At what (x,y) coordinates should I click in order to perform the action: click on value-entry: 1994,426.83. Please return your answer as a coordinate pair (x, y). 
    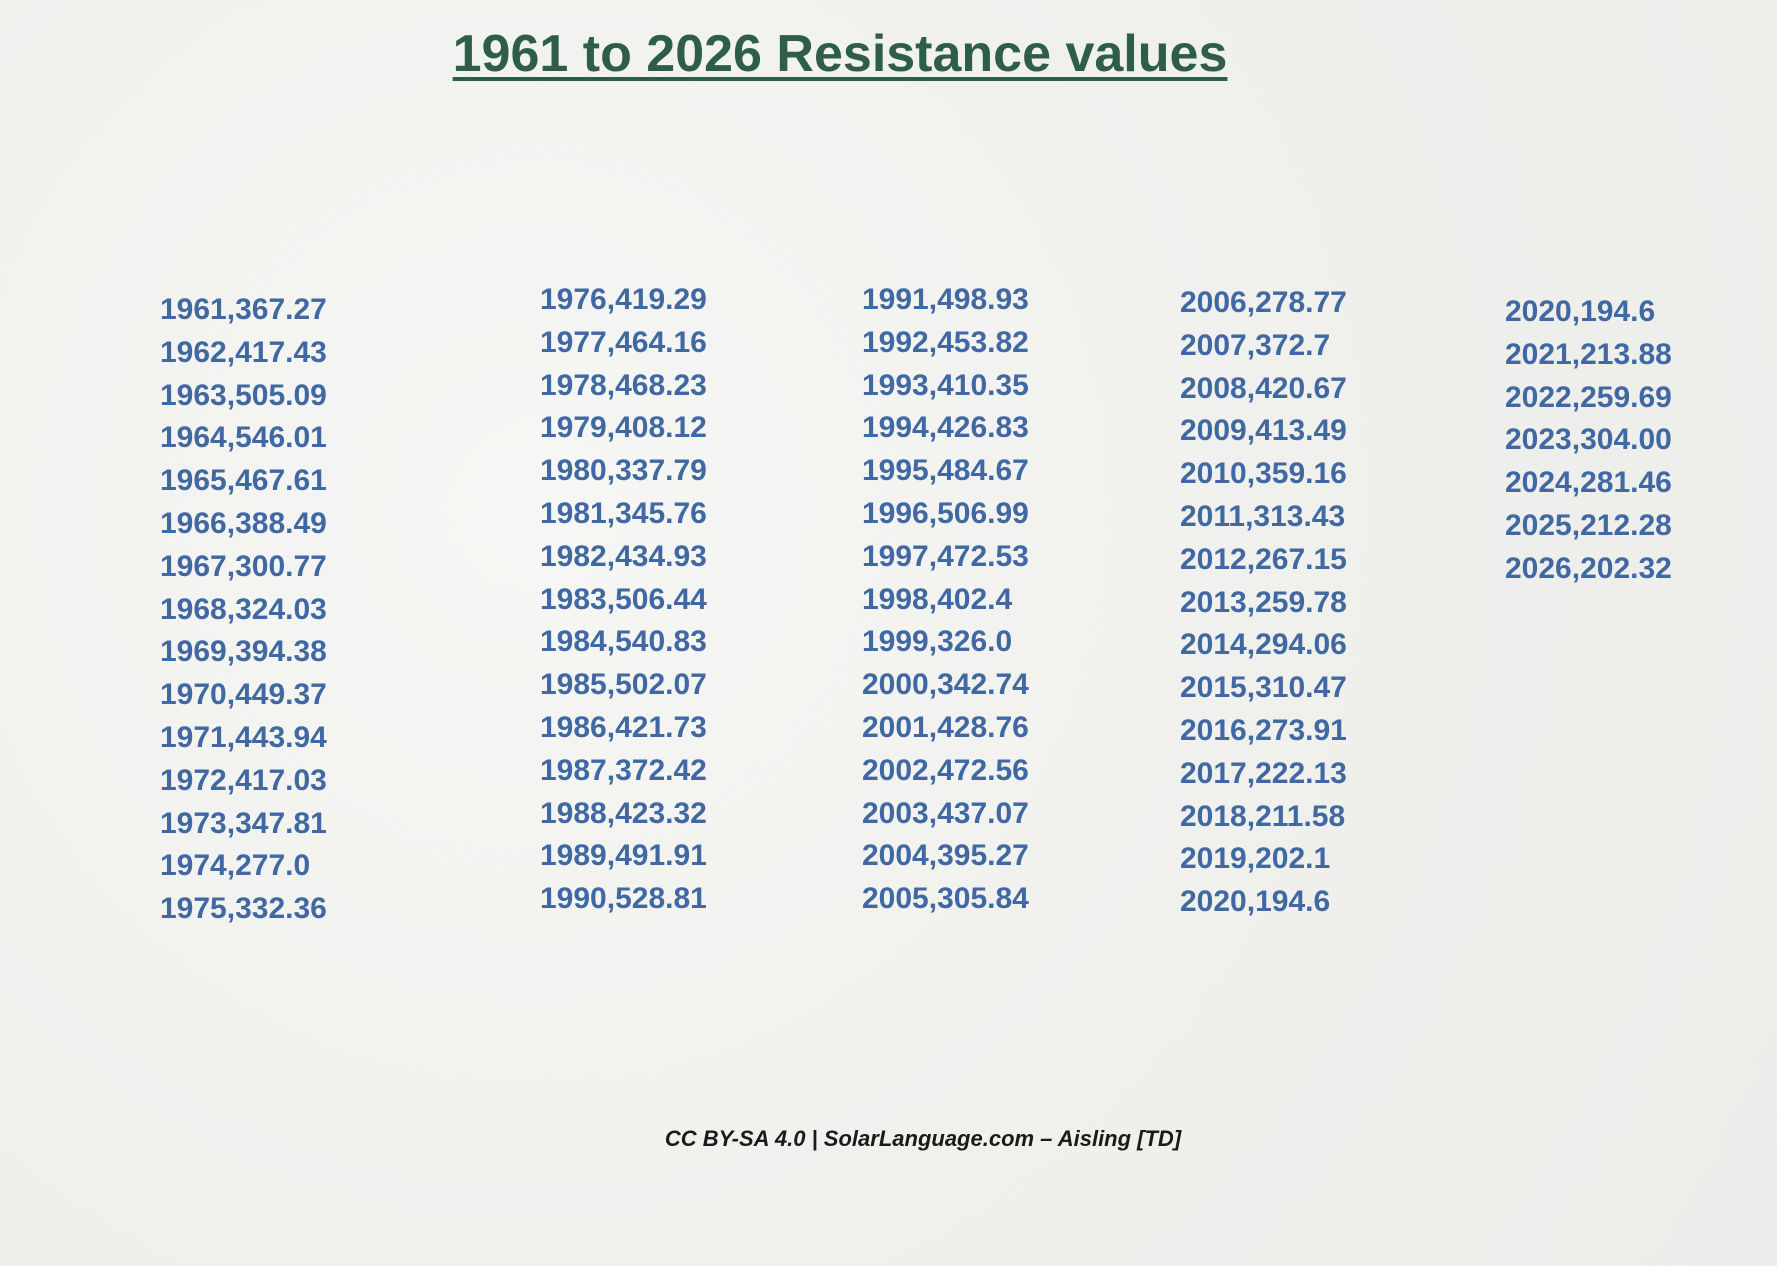
    Looking at the image, I should click on (945, 428).